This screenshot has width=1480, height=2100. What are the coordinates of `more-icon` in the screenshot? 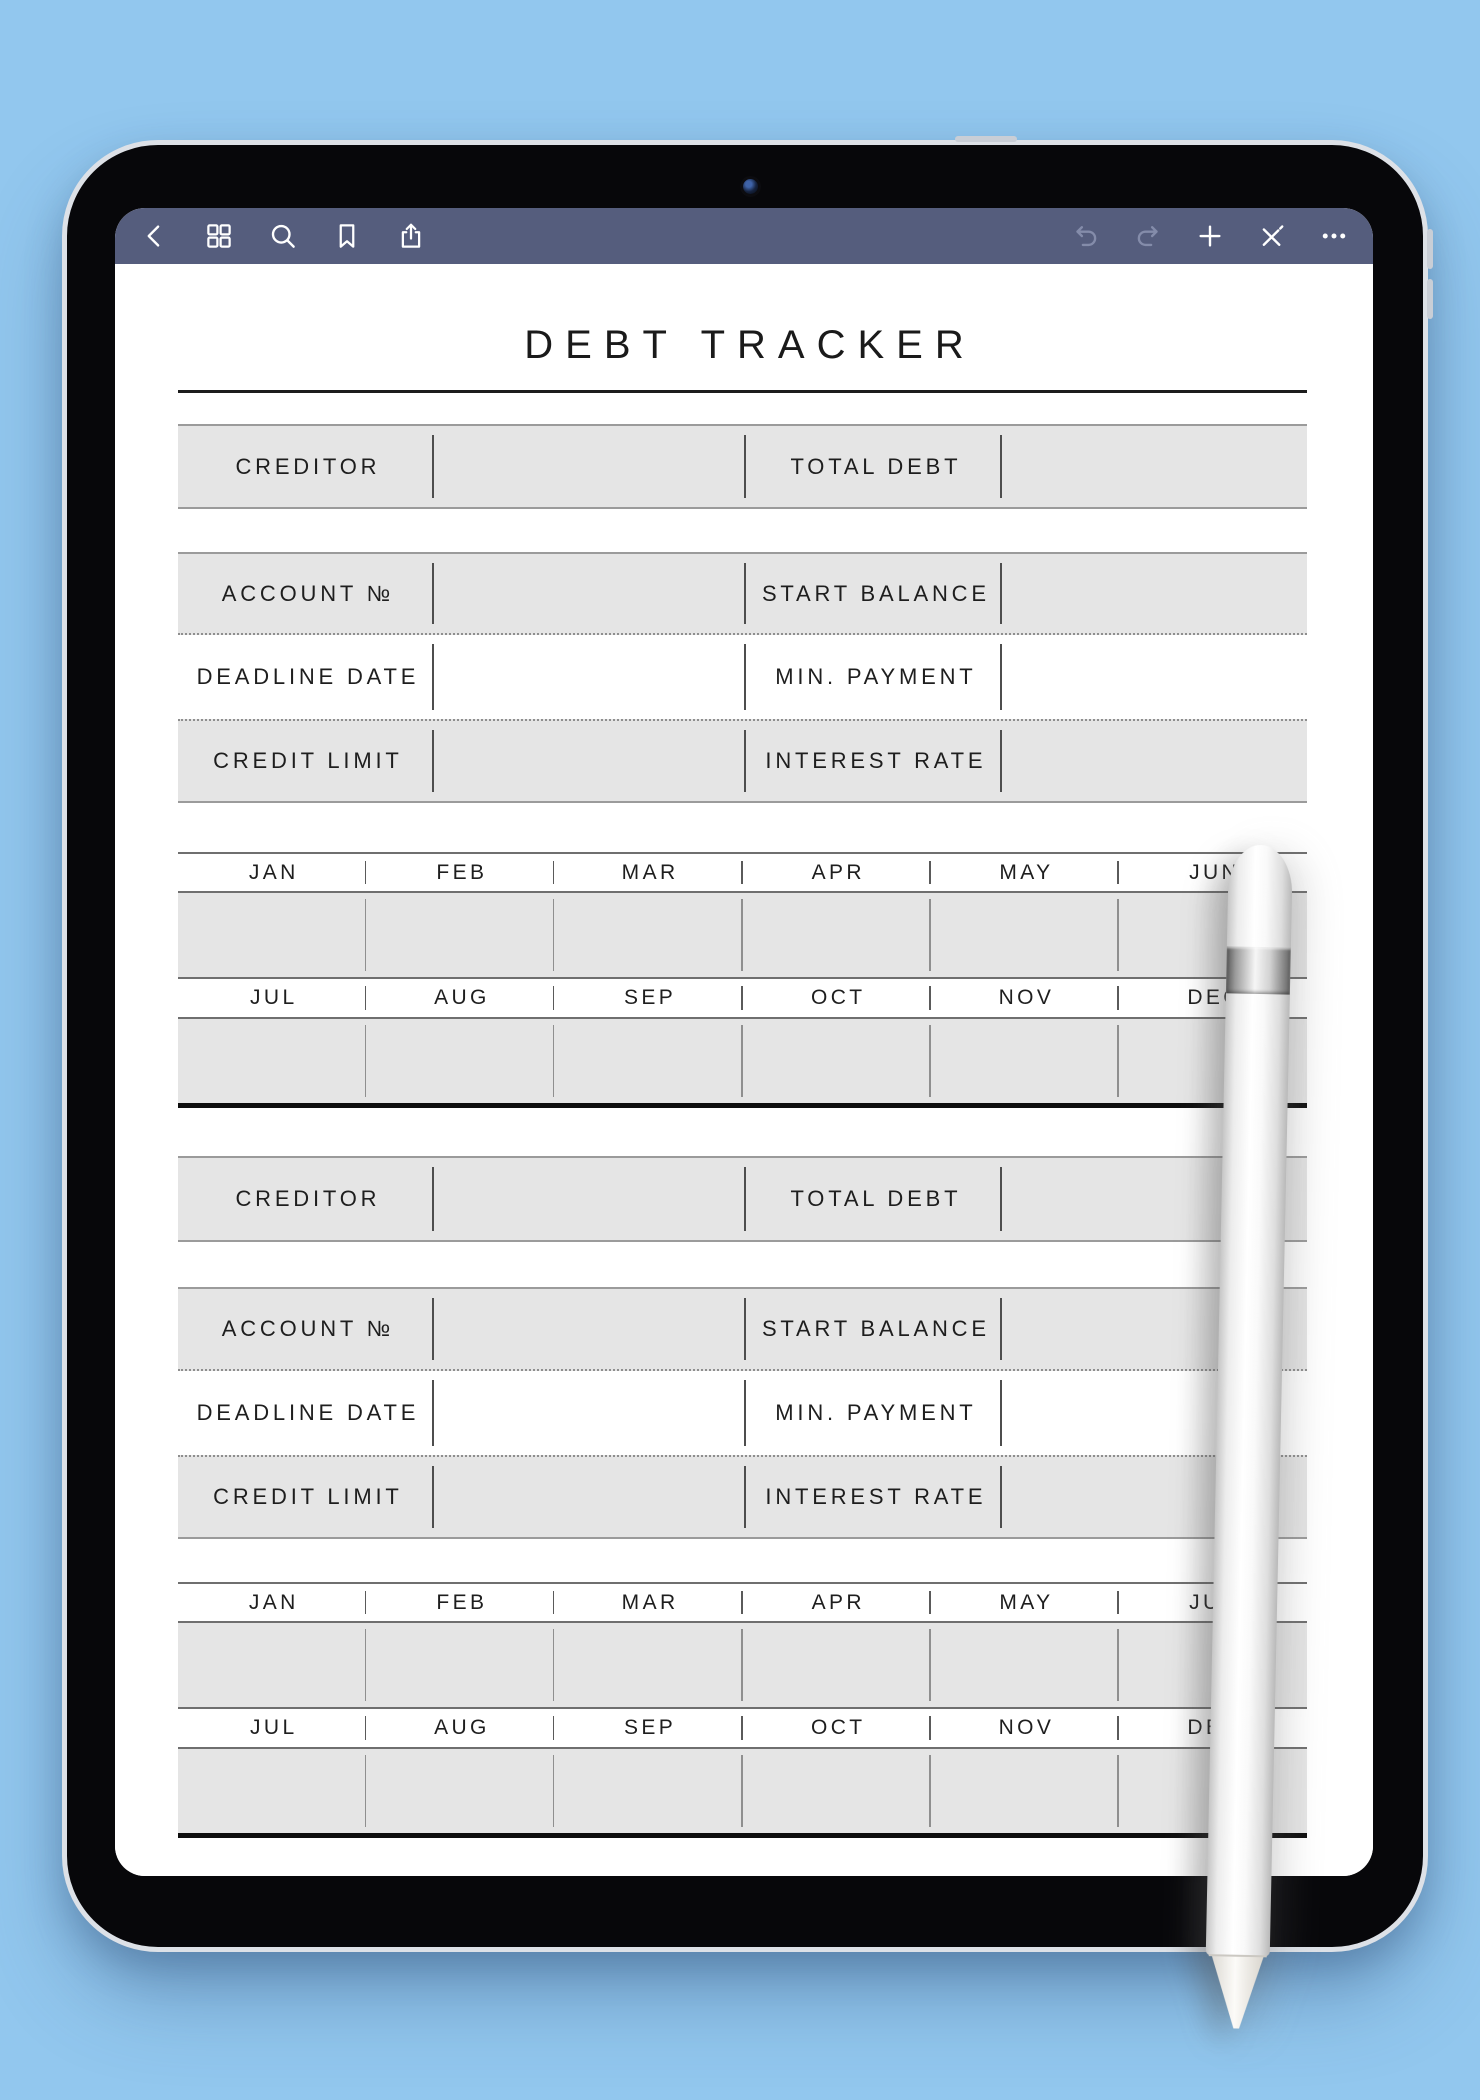 It's located at (1333, 236).